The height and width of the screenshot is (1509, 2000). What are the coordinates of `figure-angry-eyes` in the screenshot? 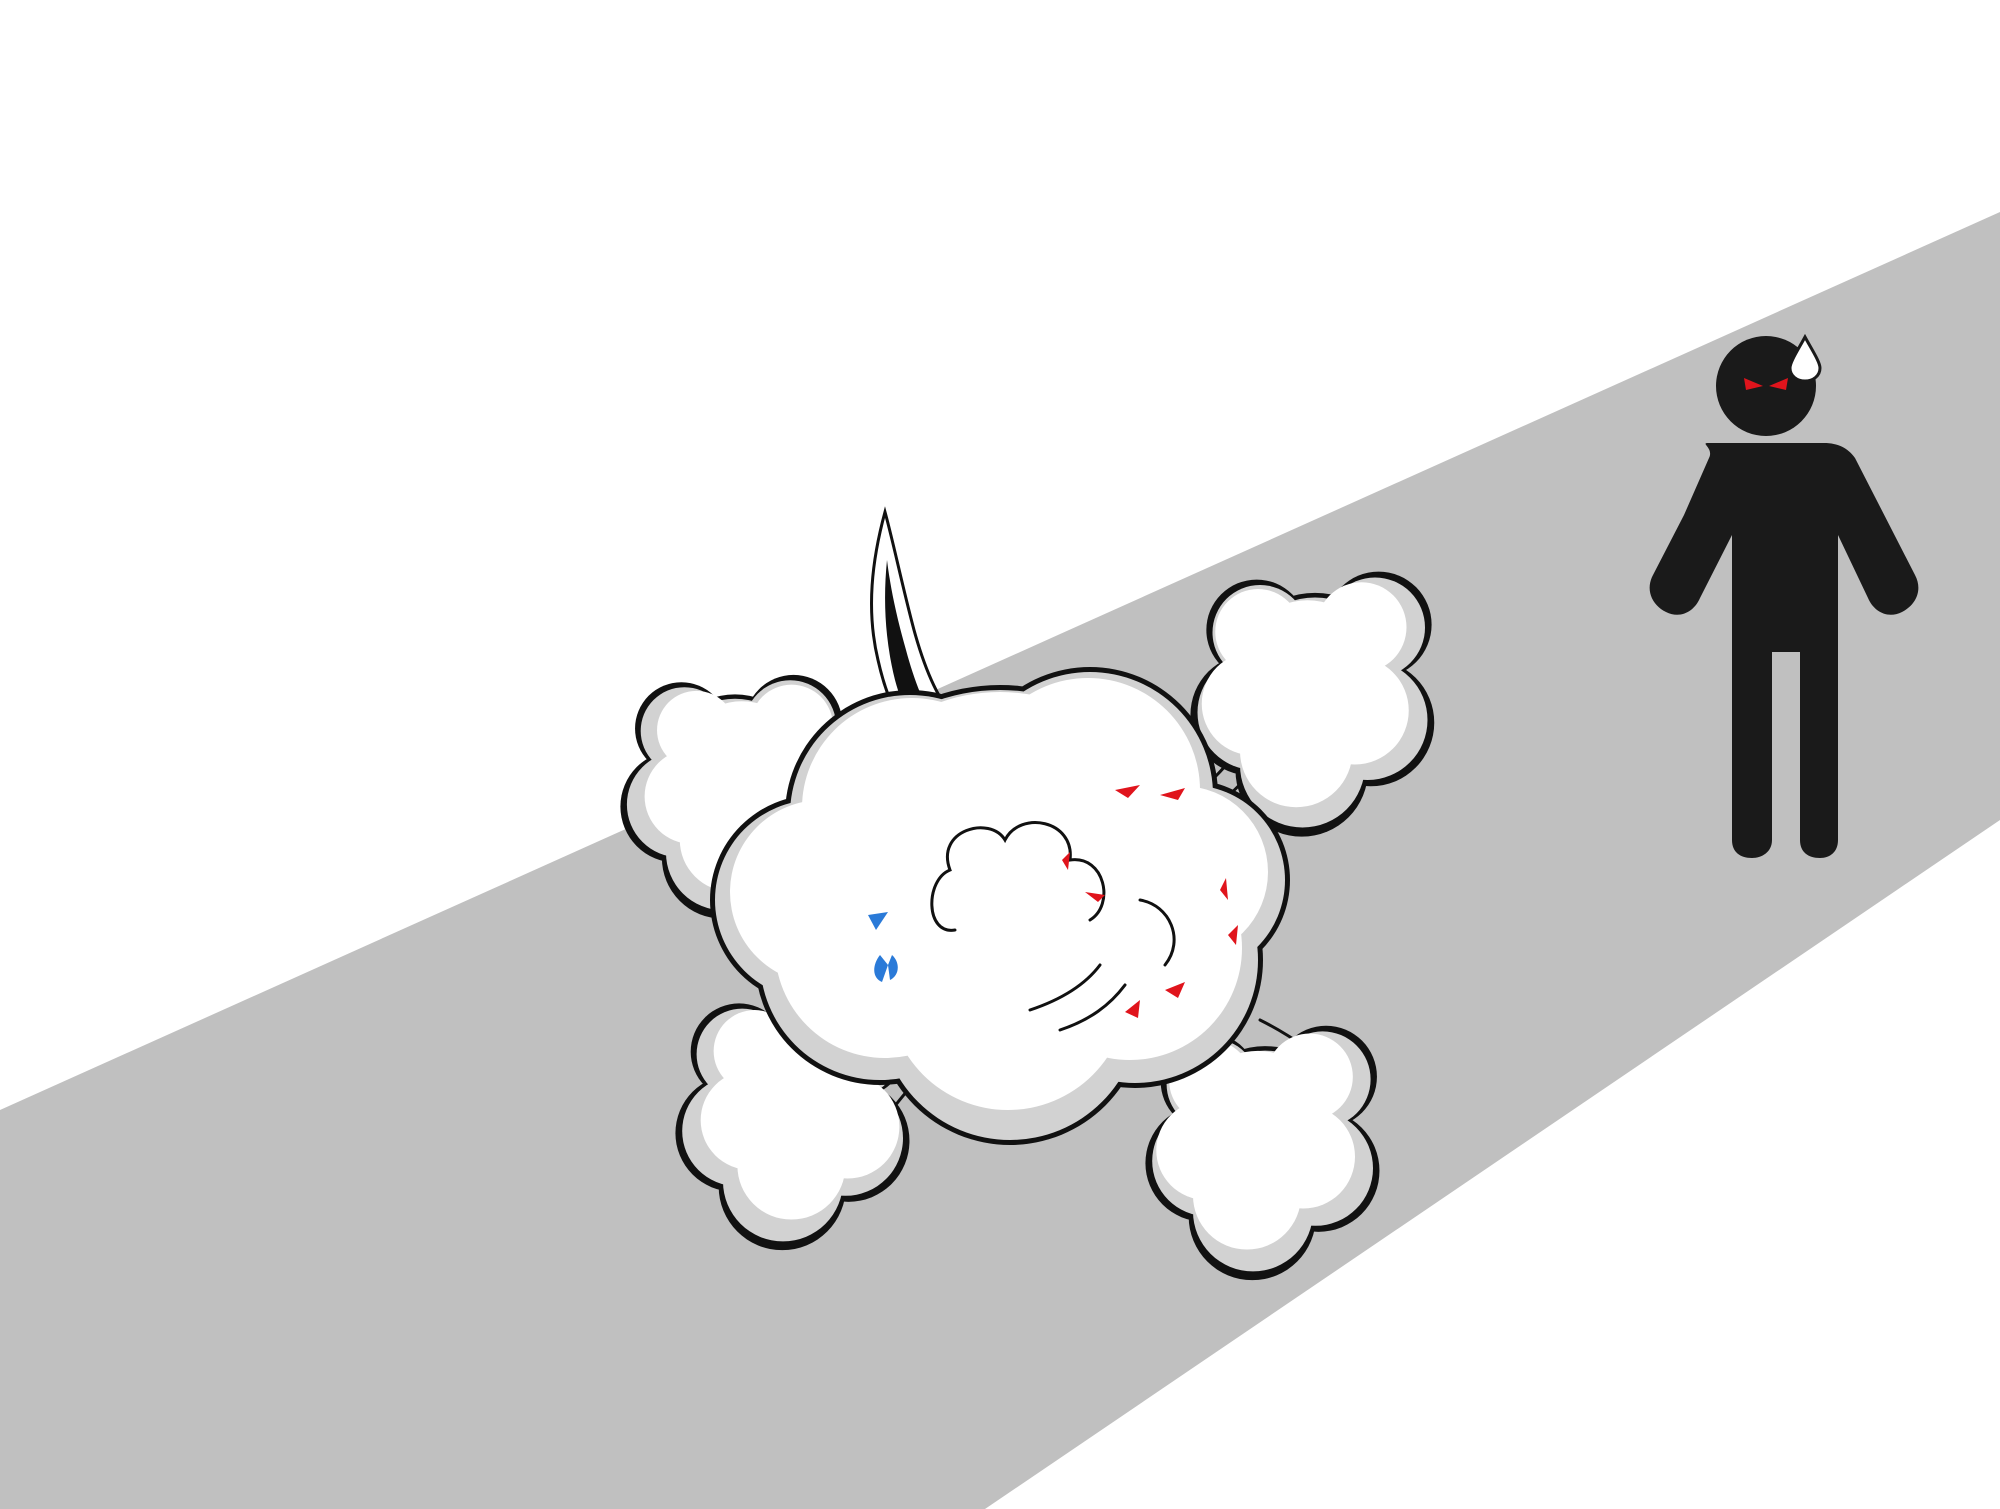 It's located at (1766, 384).